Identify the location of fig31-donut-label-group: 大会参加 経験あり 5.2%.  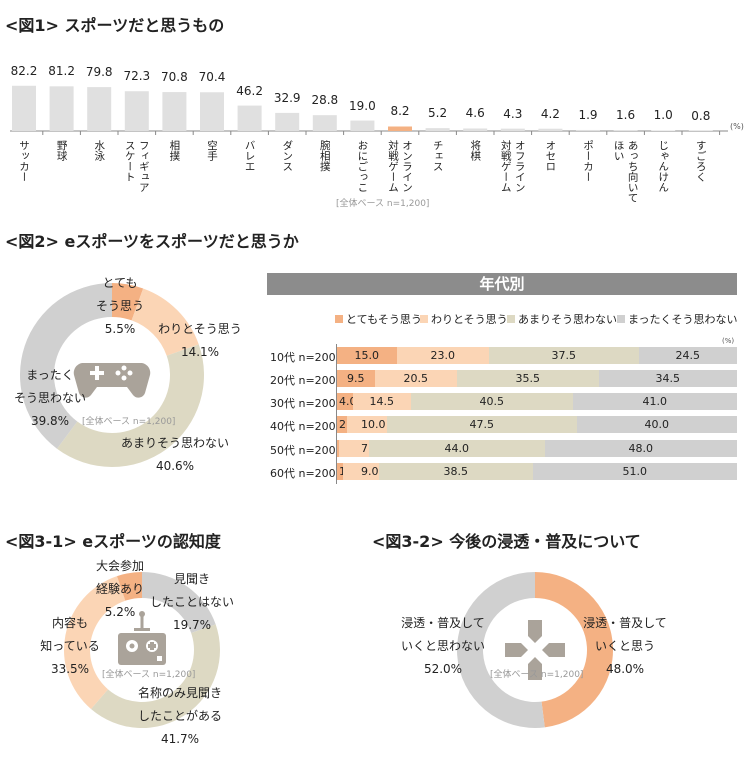
(120, 589).